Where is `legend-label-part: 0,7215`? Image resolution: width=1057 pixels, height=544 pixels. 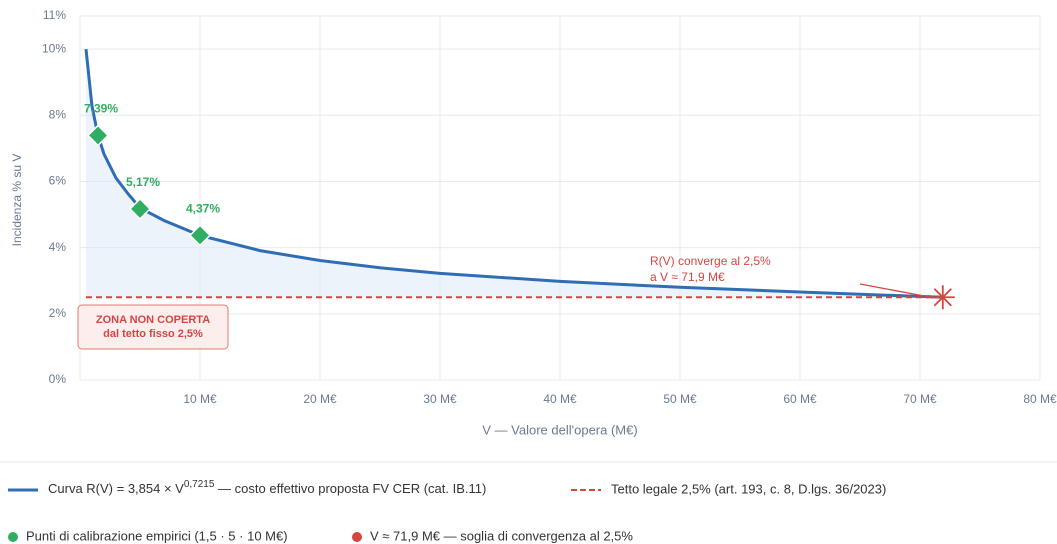
legend-label-part: 0,7215 is located at coordinates (199, 484).